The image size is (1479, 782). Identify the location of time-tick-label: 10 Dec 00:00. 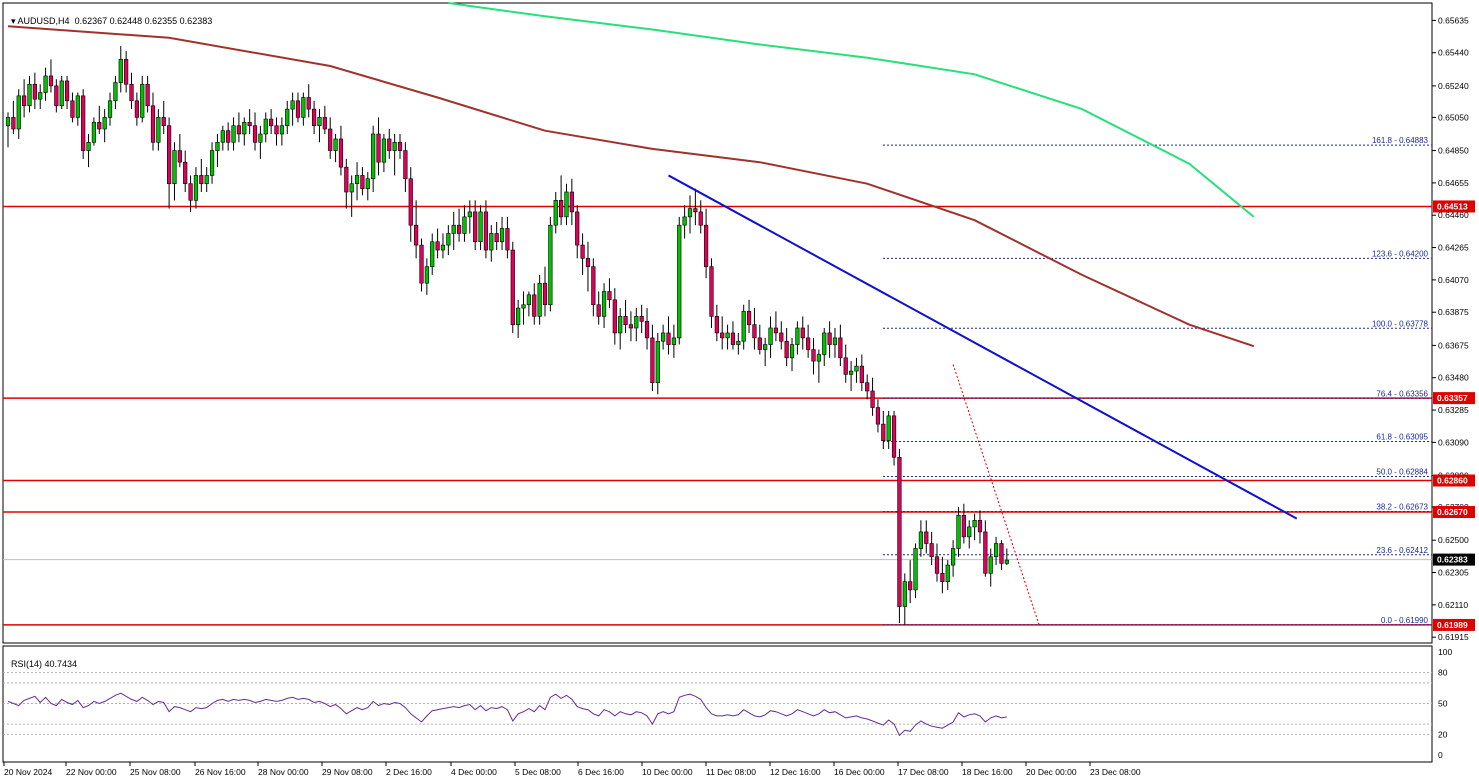
(667, 772).